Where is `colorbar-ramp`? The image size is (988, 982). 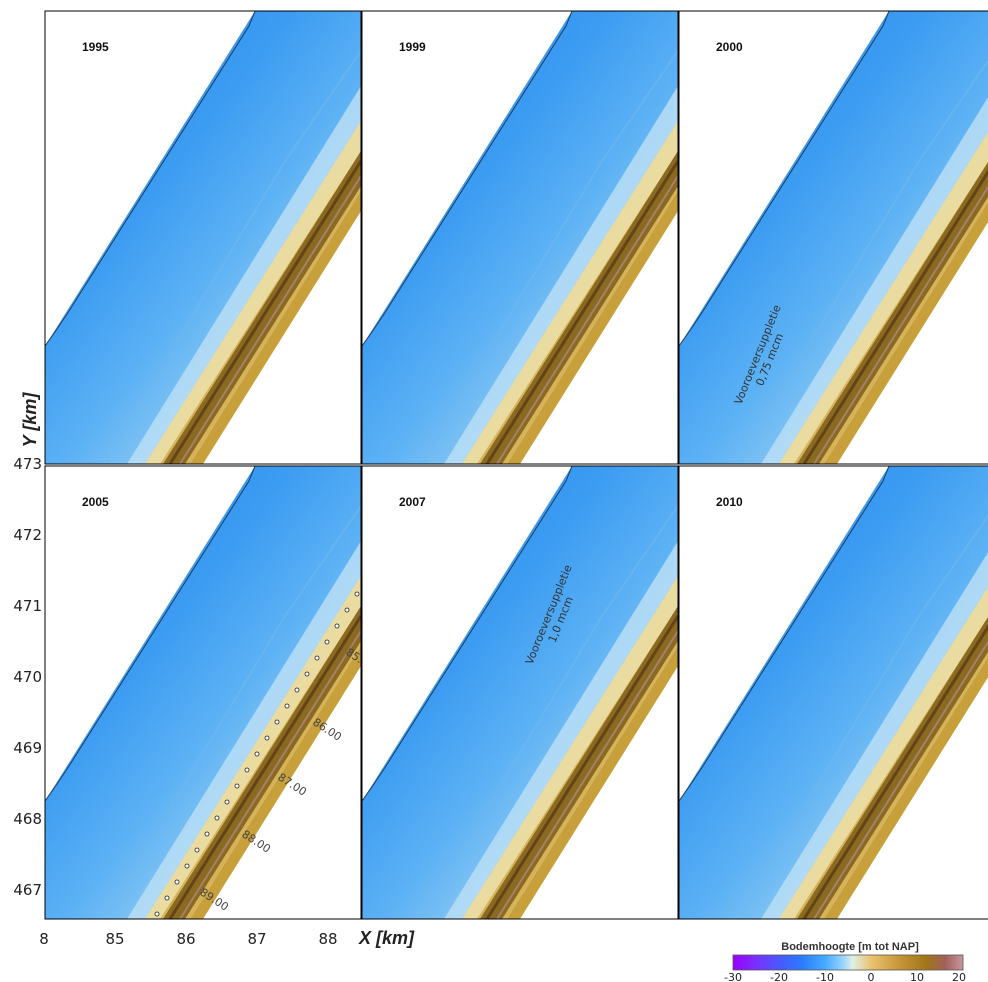 colorbar-ramp is located at coordinates (848, 962).